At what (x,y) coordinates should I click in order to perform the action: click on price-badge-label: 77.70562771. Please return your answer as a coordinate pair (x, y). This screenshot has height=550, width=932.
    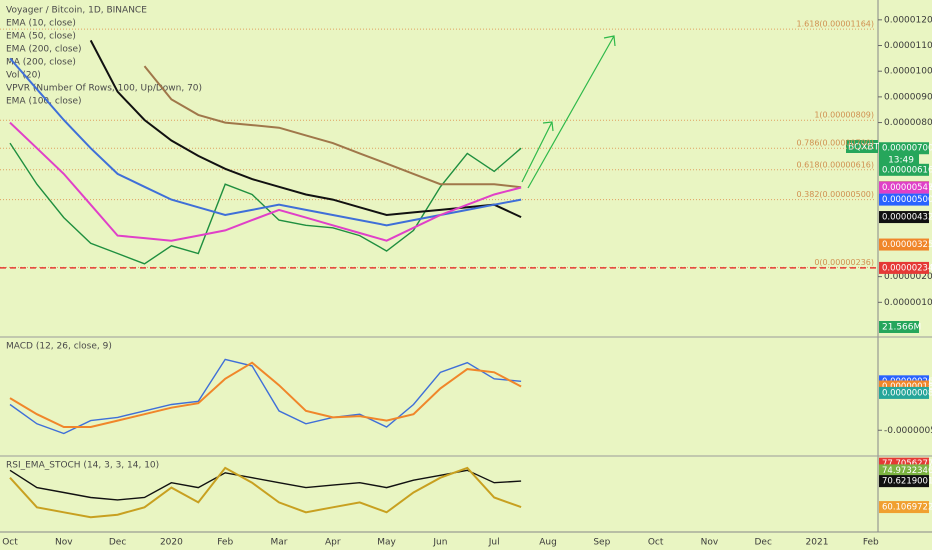
    Looking at the image, I should click on (907, 464).